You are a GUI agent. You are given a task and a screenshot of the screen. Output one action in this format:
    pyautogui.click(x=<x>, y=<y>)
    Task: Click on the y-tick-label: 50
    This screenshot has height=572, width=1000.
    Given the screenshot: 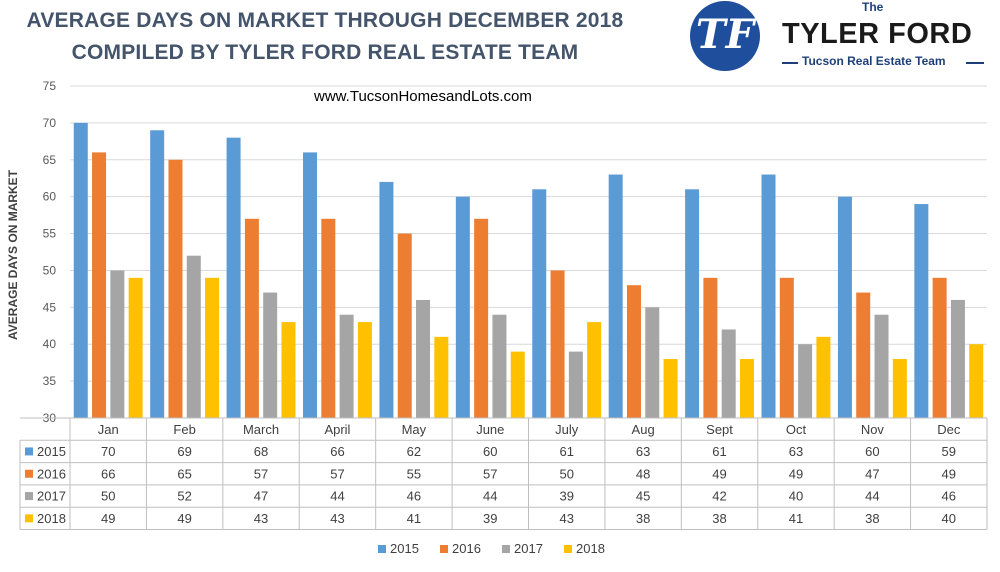 What is the action you would take?
    pyautogui.click(x=50, y=270)
    